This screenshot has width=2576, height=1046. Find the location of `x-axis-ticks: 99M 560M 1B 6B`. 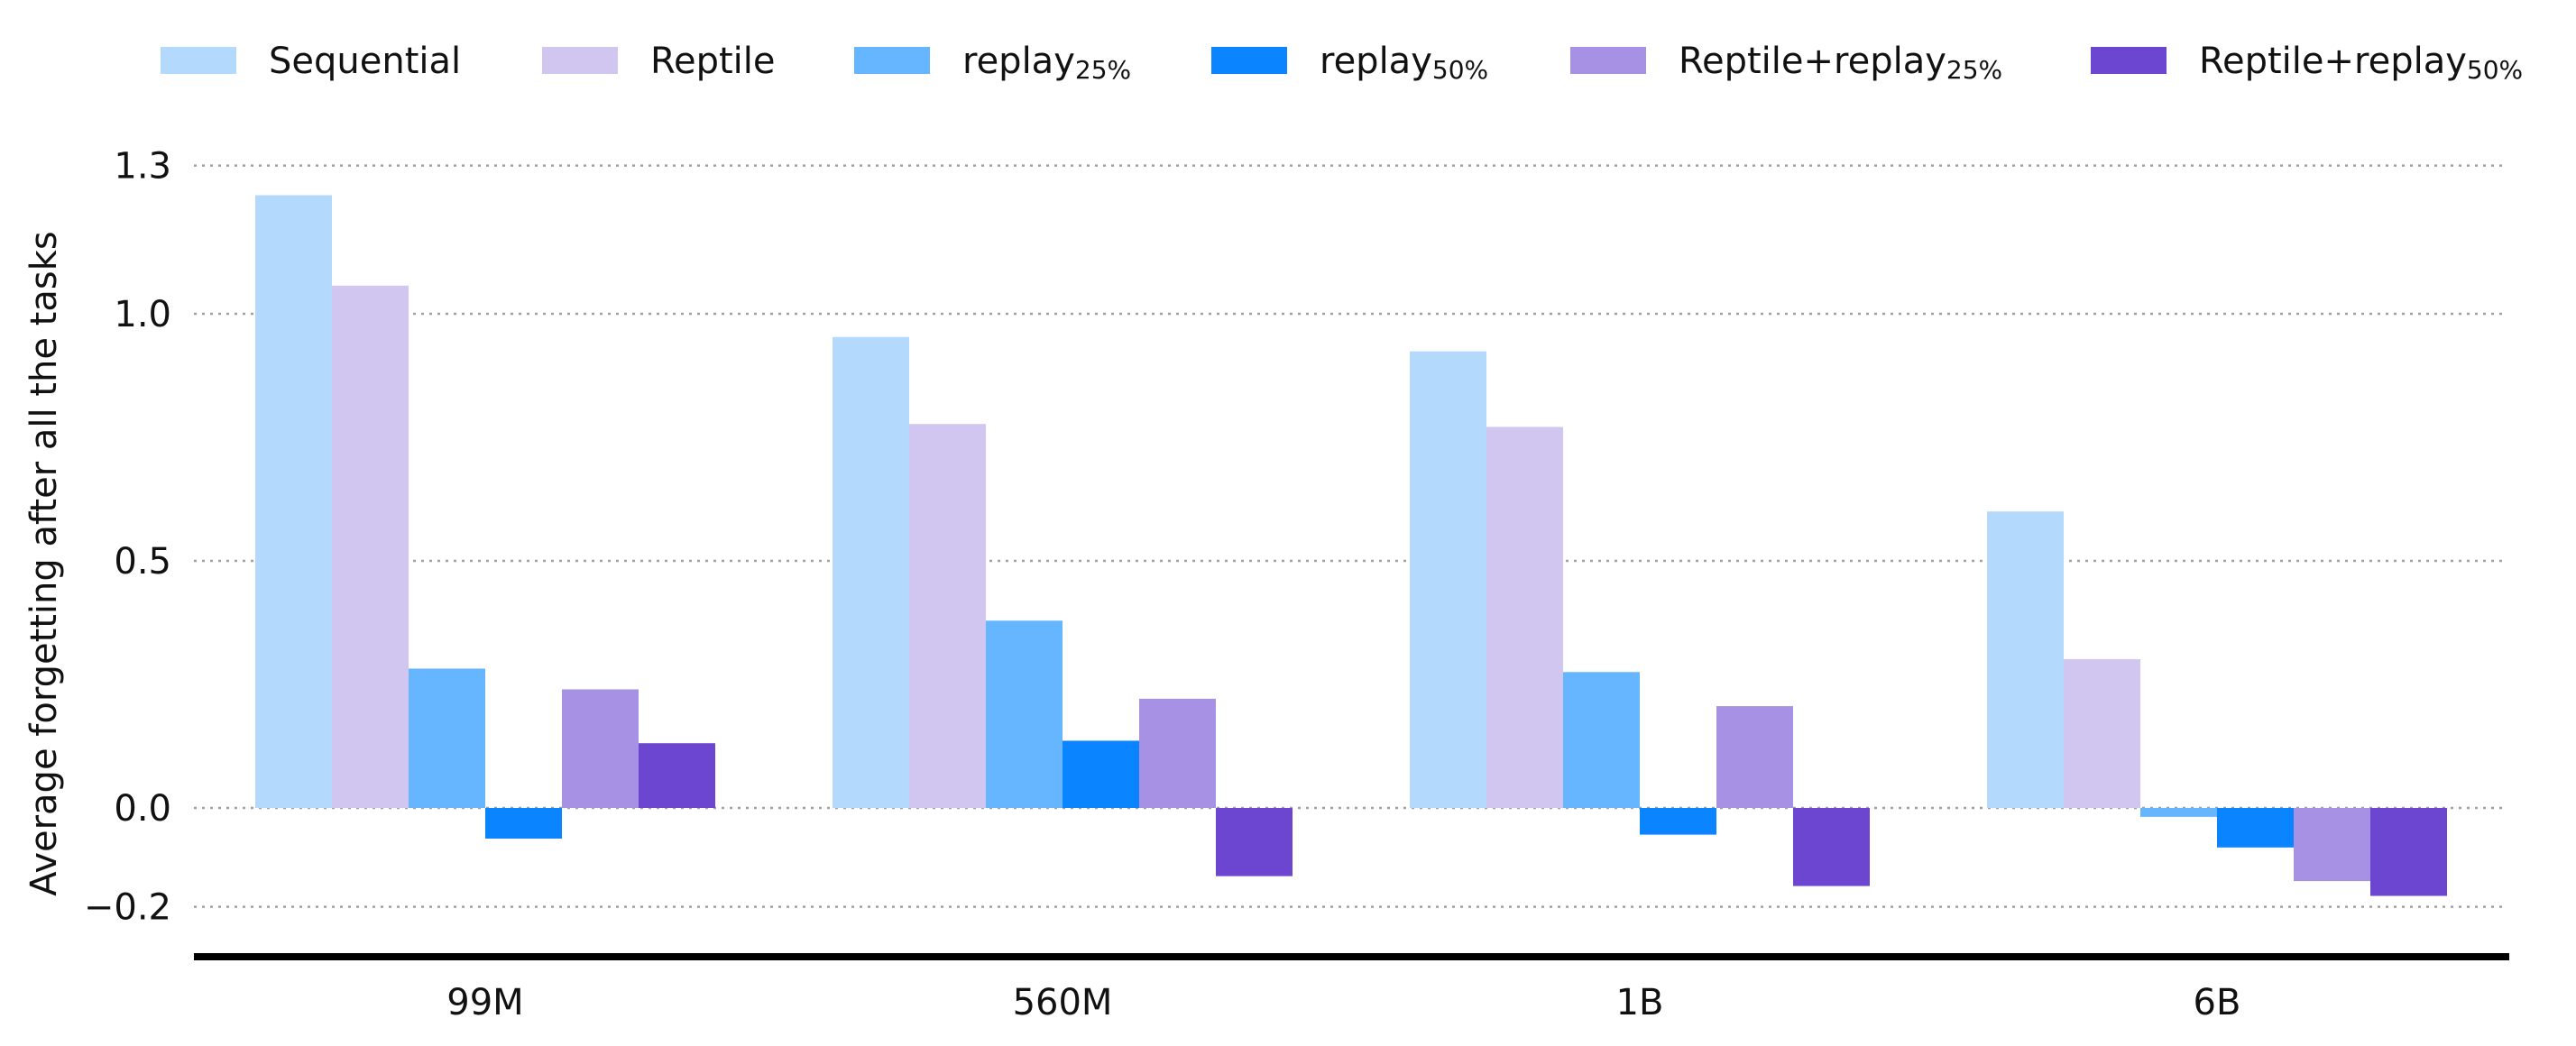

x-axis-ticks: 99M 560M 1B 6B is located at coordinates (1343, 1002).